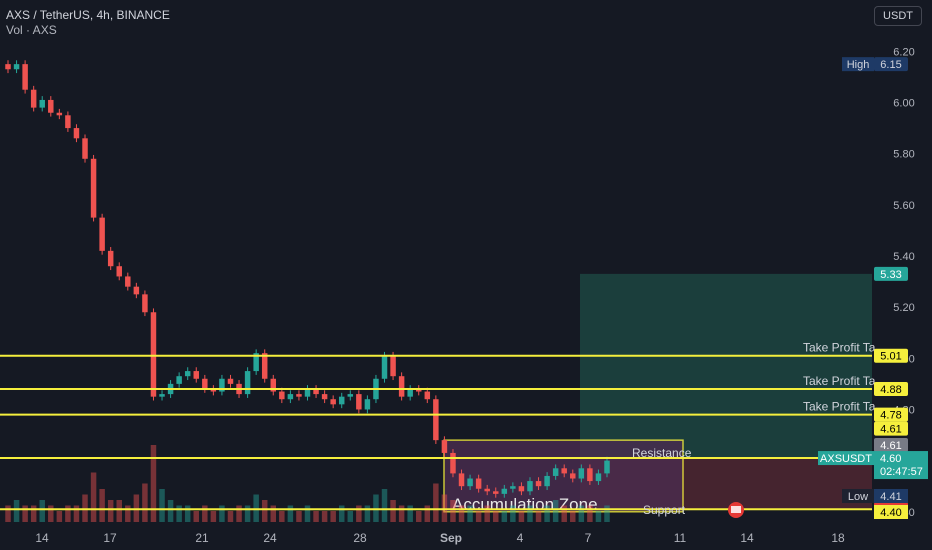 This screenshot has height=550, width=932. Describe the element at coordinates (891, 273) in the screenshot. I see `tp-top-badge-bg` at that location.